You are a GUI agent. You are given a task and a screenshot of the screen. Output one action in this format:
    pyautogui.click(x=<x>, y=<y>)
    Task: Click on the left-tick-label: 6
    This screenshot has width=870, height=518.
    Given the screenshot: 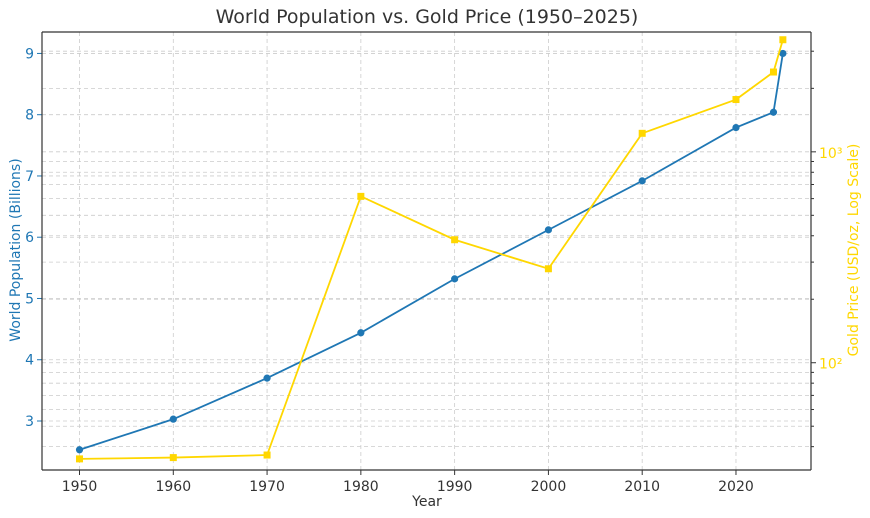 What is the action you would take?
    pyautogui.click(x=29, y=238)
    